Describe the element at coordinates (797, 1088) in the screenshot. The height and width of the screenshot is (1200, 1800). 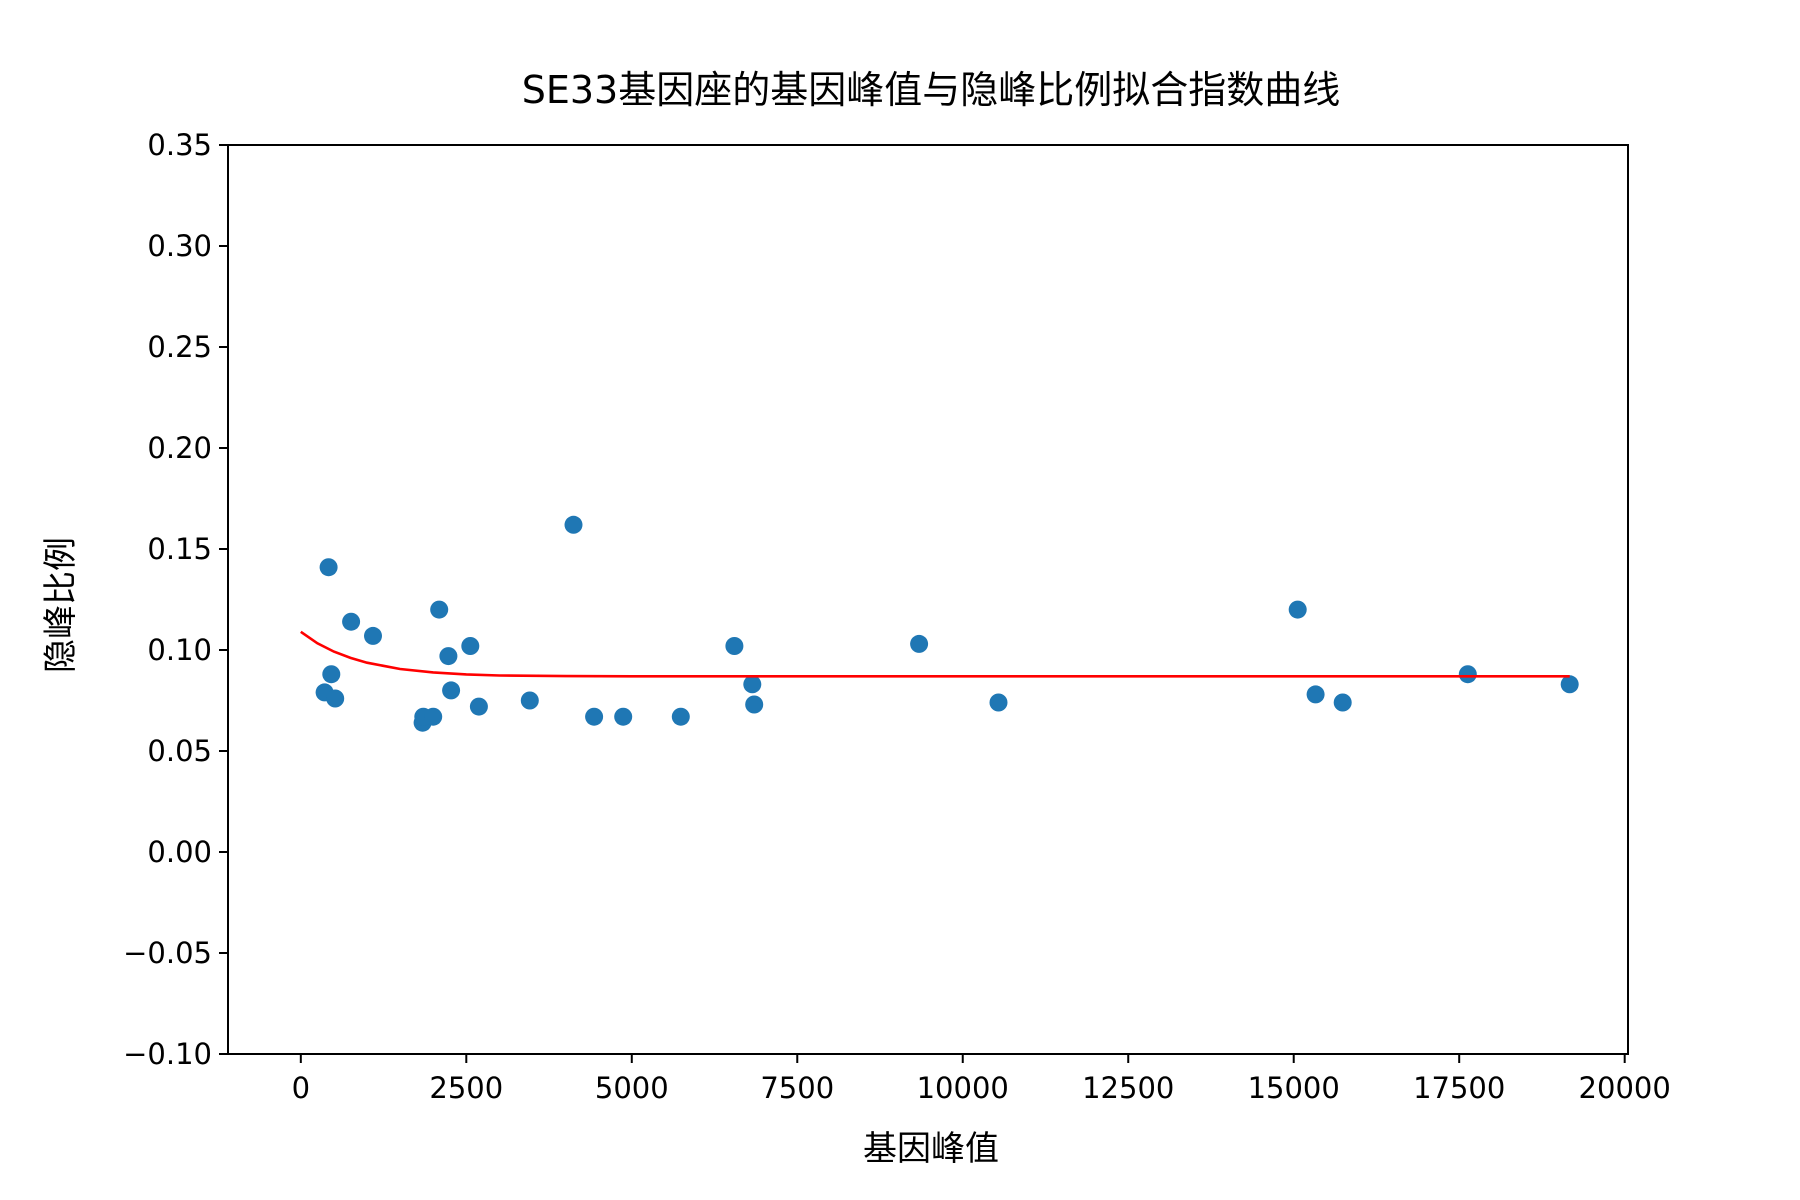
I see `x-tick-label: 7500` at that location.